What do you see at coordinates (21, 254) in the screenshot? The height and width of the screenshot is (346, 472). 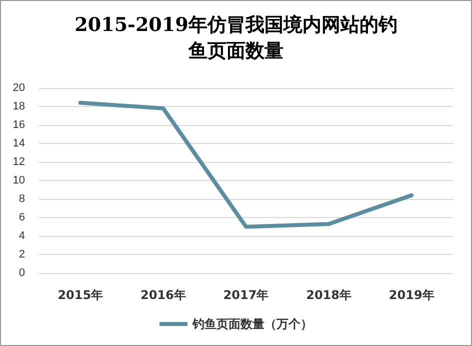 I see `y-tick-label: 2` at bounding box center [21, 254].